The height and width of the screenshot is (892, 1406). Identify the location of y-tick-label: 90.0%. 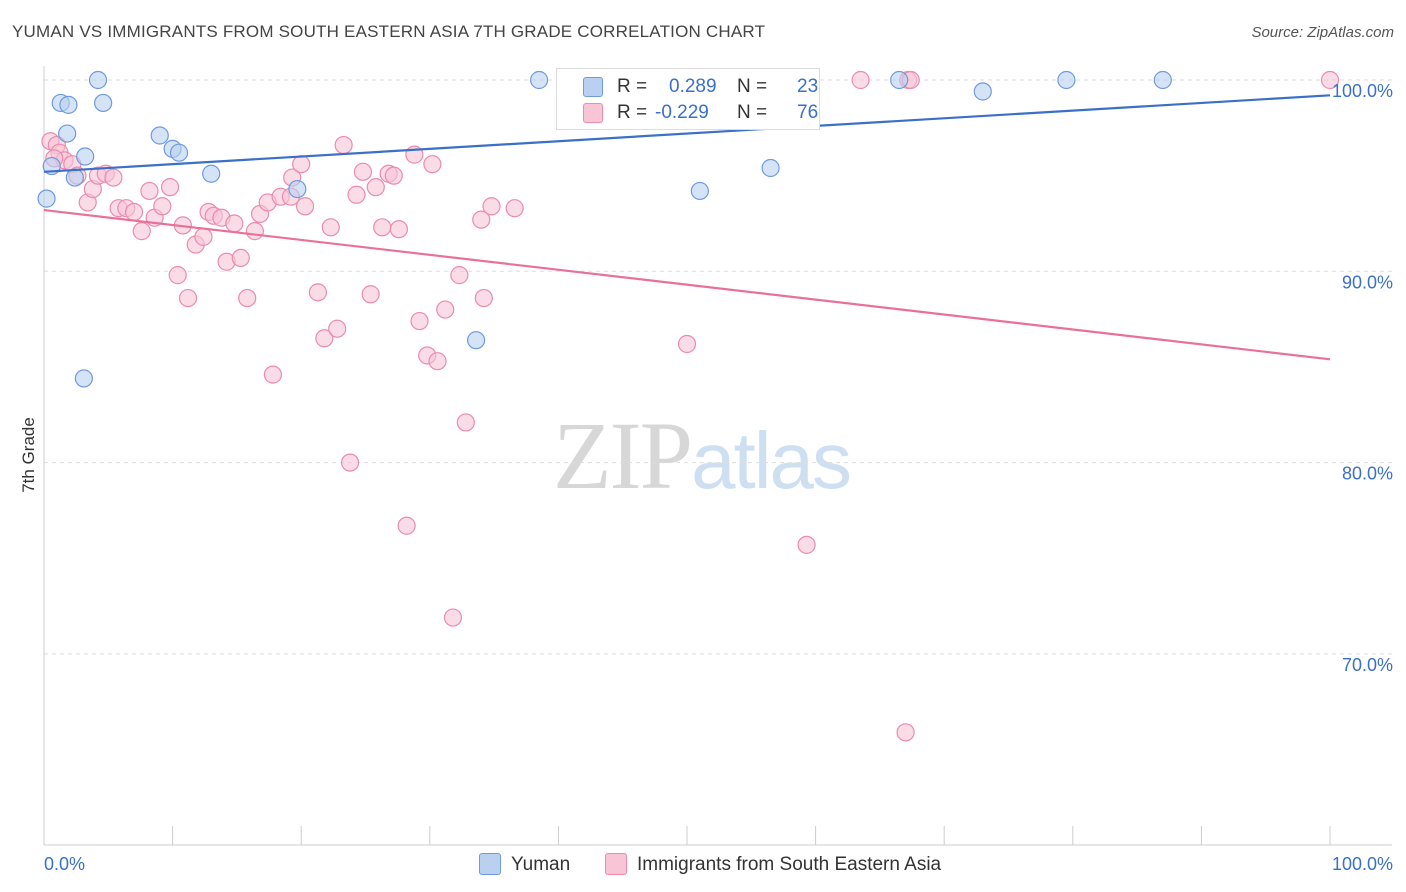
(1367, 282).